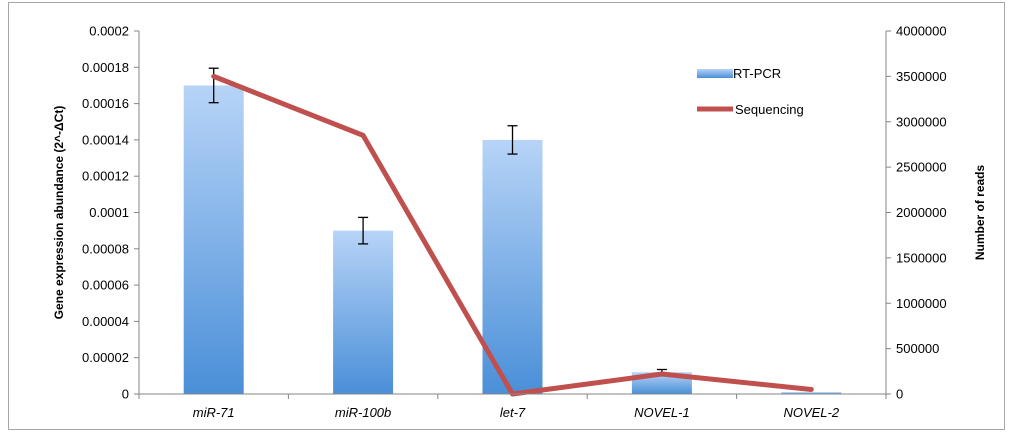 The width and height of the screenshot is (1013, 432). Describe the element at coordinates (363, 312) in the screenshot. I see `bar-mir-100b` at that location.